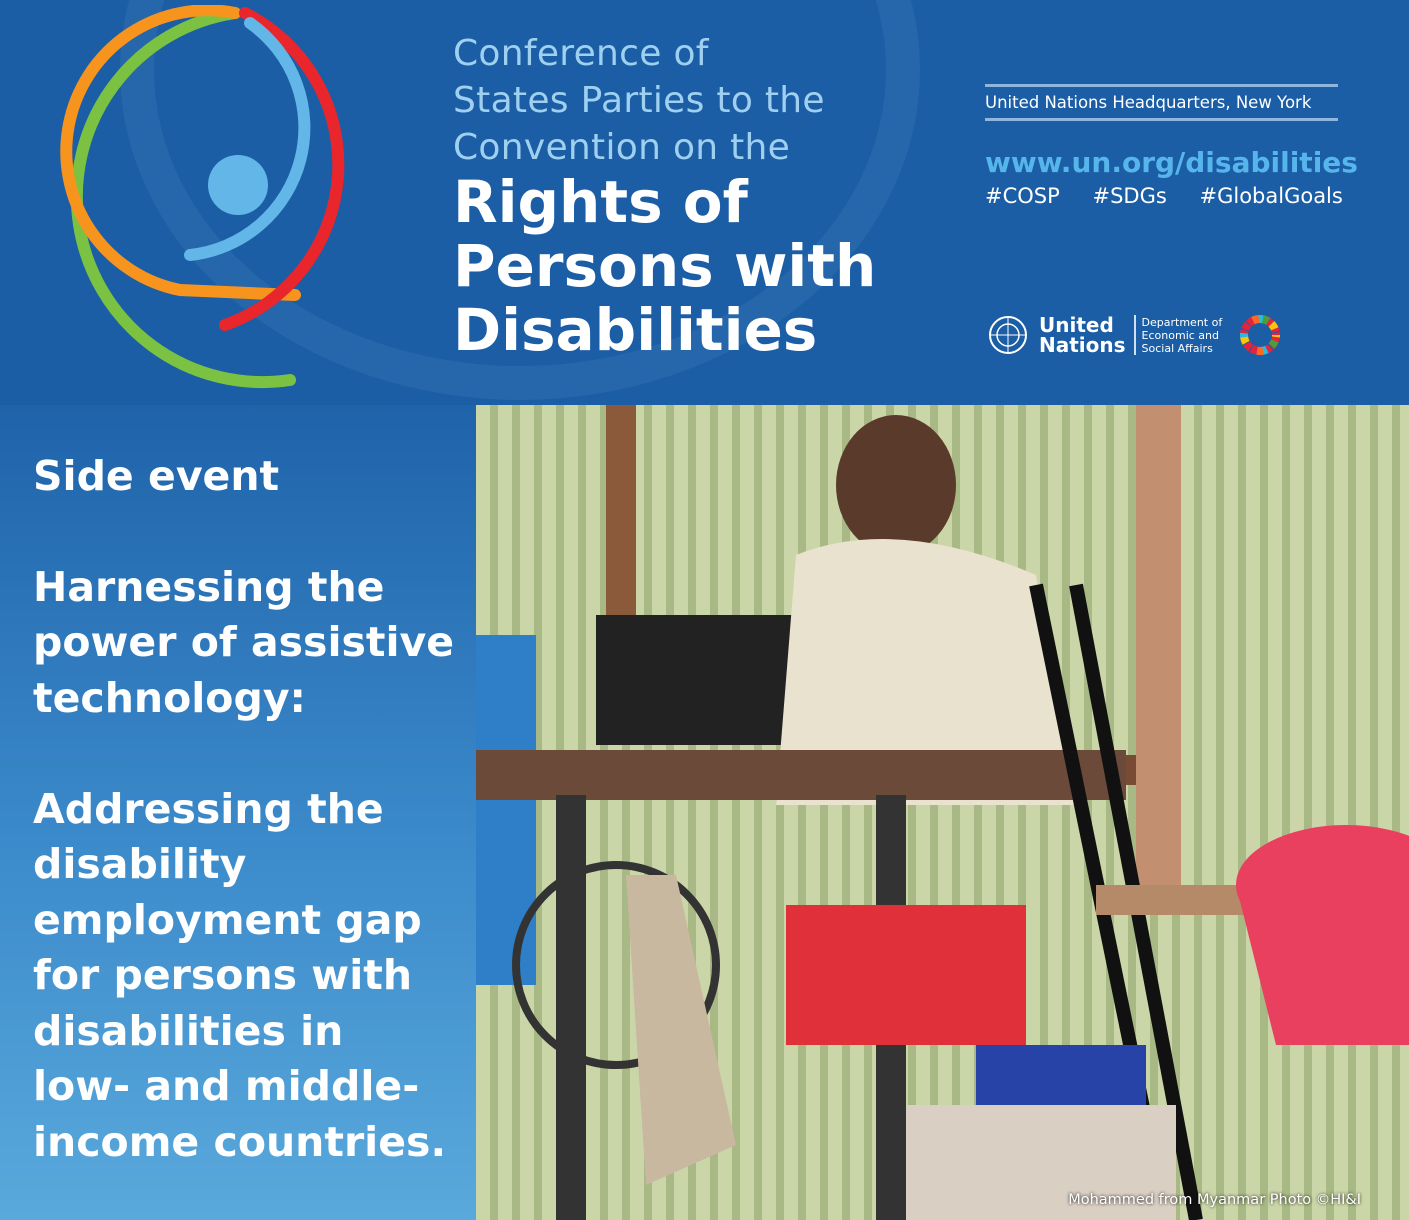  What do you see at coordinates (622, 147) in the screenshot?
I see `conference-line: Convention on the` at bounding box center [622, 147].